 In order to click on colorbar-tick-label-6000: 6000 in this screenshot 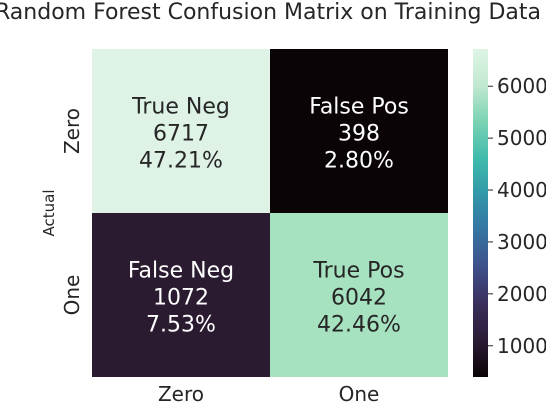, I will do `click(521, 86)`.